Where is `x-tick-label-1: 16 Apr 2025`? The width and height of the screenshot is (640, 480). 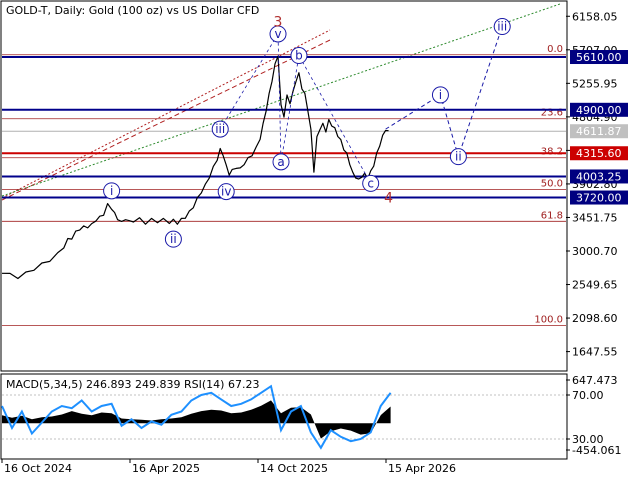
x-tick-label-1: 16 Apr 2025 is located at coordinates (166, 468).